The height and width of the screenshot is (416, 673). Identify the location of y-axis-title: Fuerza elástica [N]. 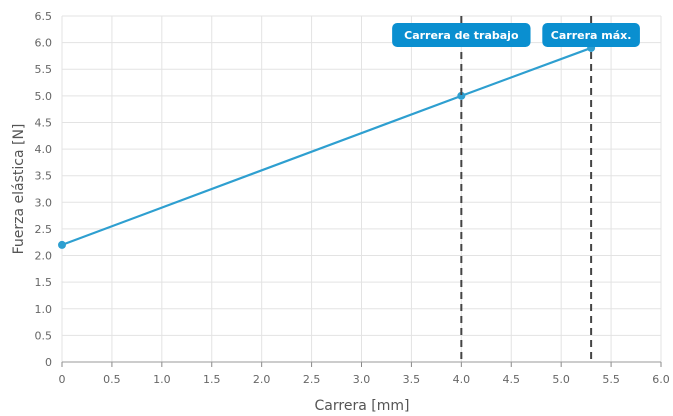
(19, 189).